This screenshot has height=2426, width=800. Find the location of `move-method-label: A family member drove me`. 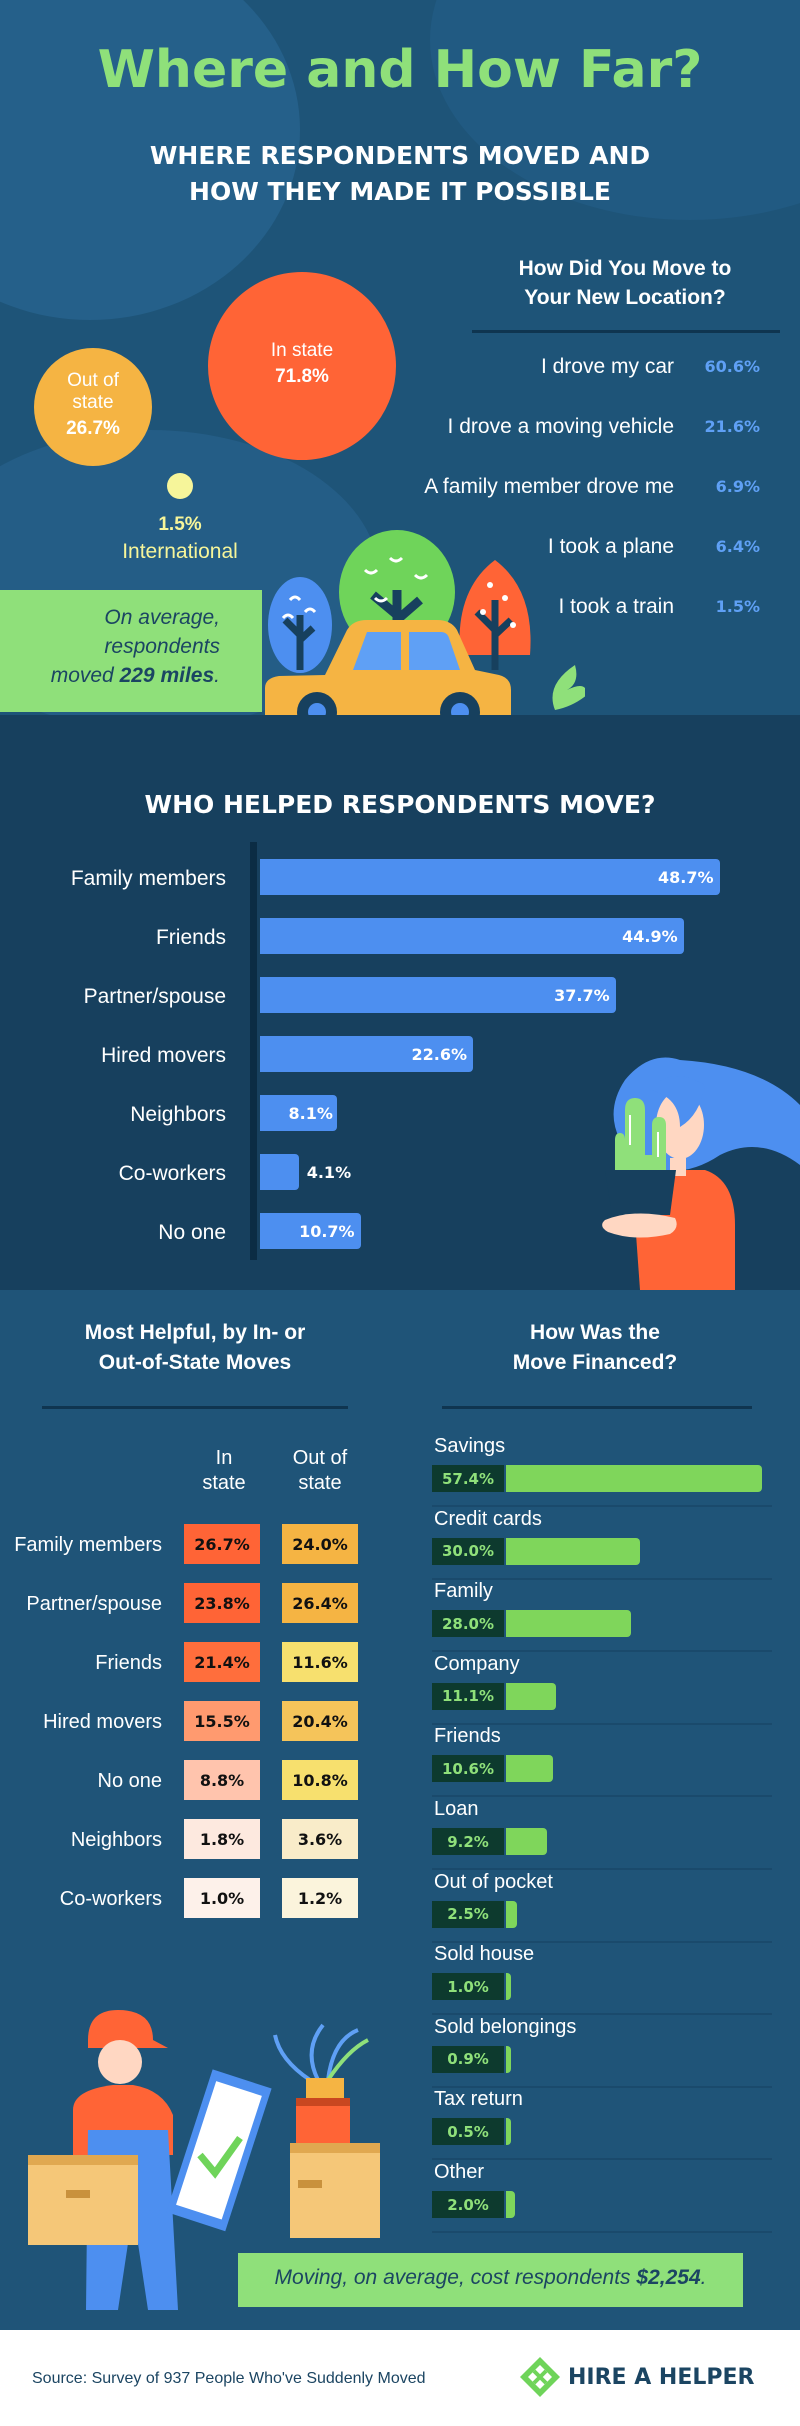

move-method-label: A family member drove me is located at coordinates (549, 486).